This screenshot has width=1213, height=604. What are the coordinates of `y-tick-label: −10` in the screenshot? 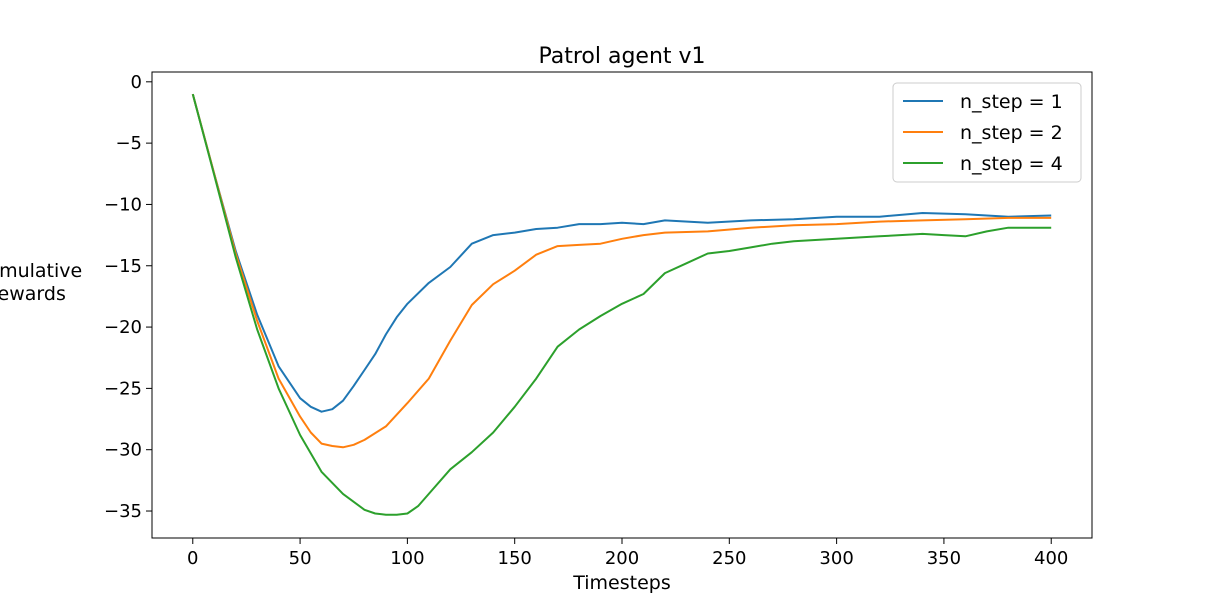 It's located at (123, 204).